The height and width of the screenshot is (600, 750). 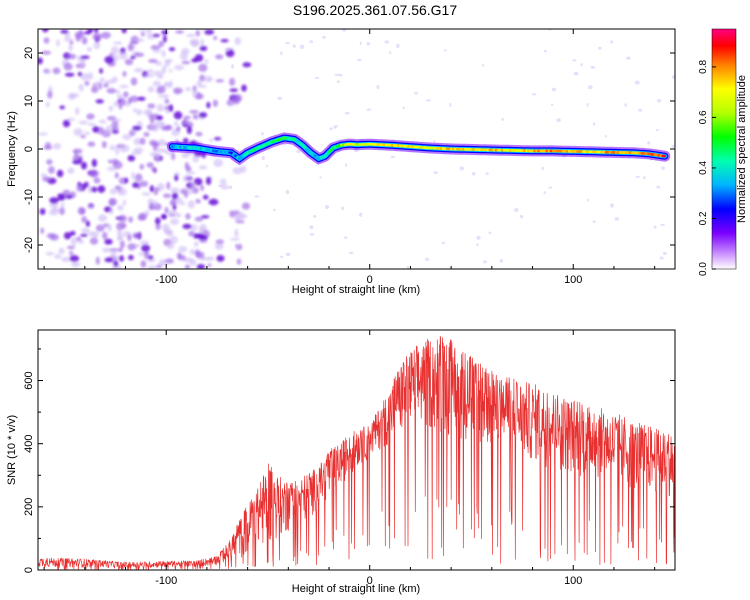 What do you see at coordinates (356, 589) in the screenshot?
I see `snr-x-label: Height of straight line (km)` at bounding box center [356, 589].